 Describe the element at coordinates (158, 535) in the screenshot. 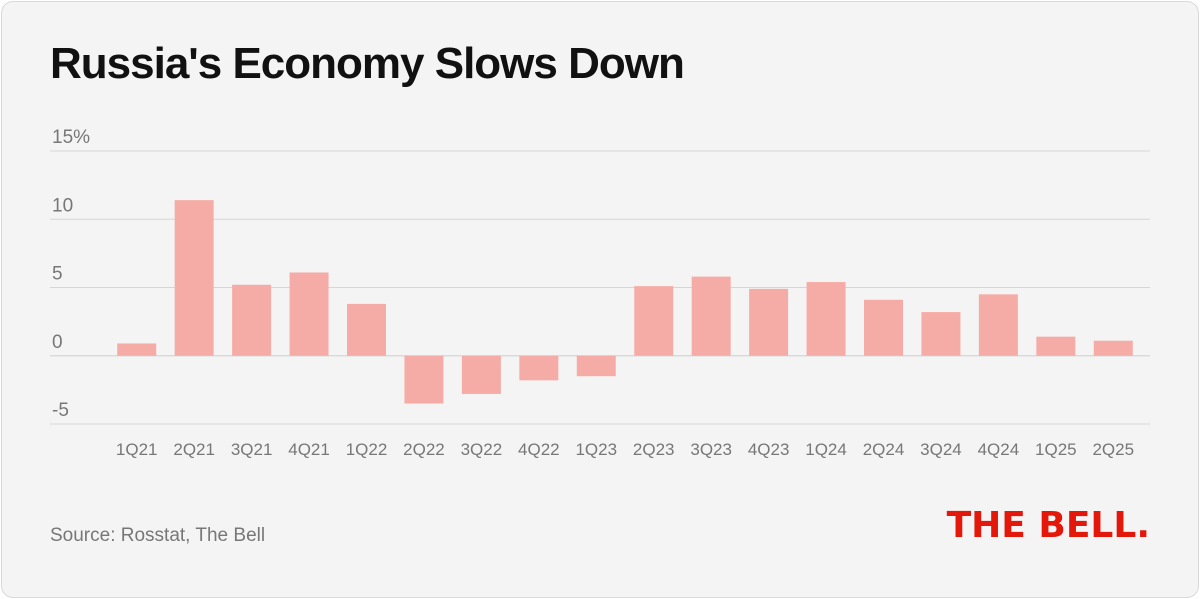

I see `source-note: Source: Rosstat, The Bell` at that location.